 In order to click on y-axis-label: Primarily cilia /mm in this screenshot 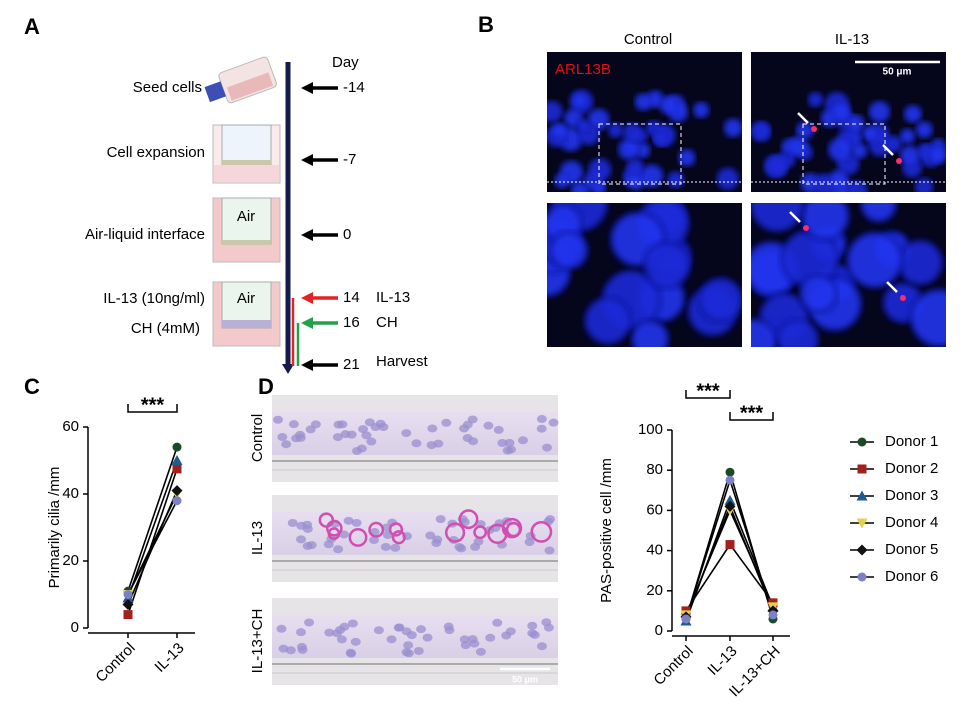, I will do `click(54, 528)`.